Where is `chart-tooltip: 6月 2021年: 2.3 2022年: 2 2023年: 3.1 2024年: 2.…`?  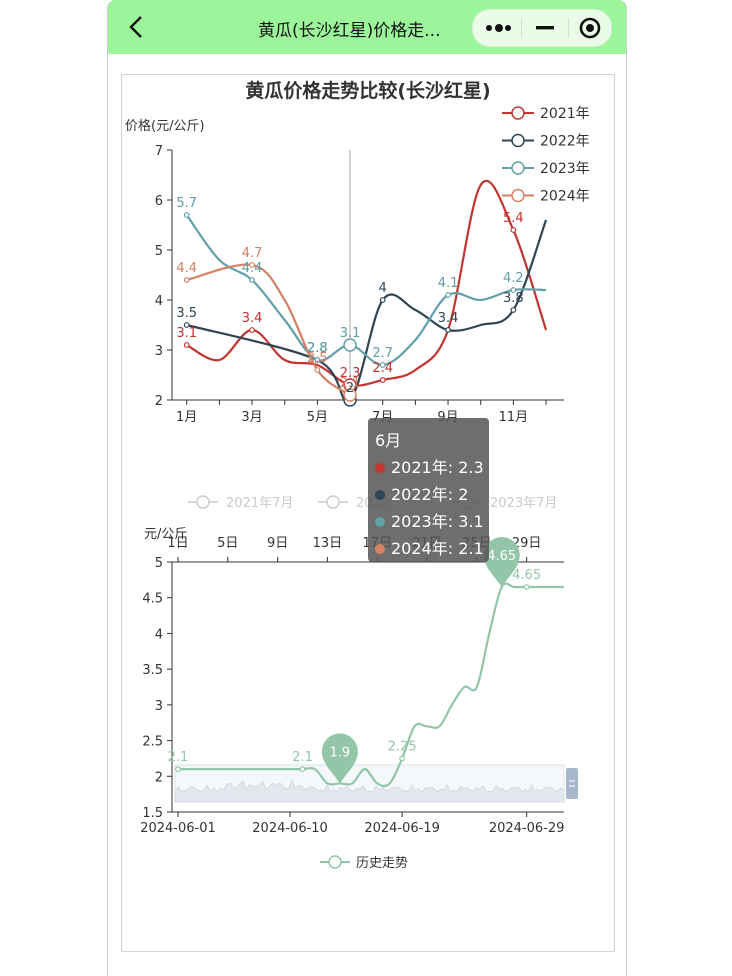 chart-tooltip: 6月 2021年: 2.3 2022年: 2 2023年: 3.1 2024年: 2.… is located at coordinates (428, 490).